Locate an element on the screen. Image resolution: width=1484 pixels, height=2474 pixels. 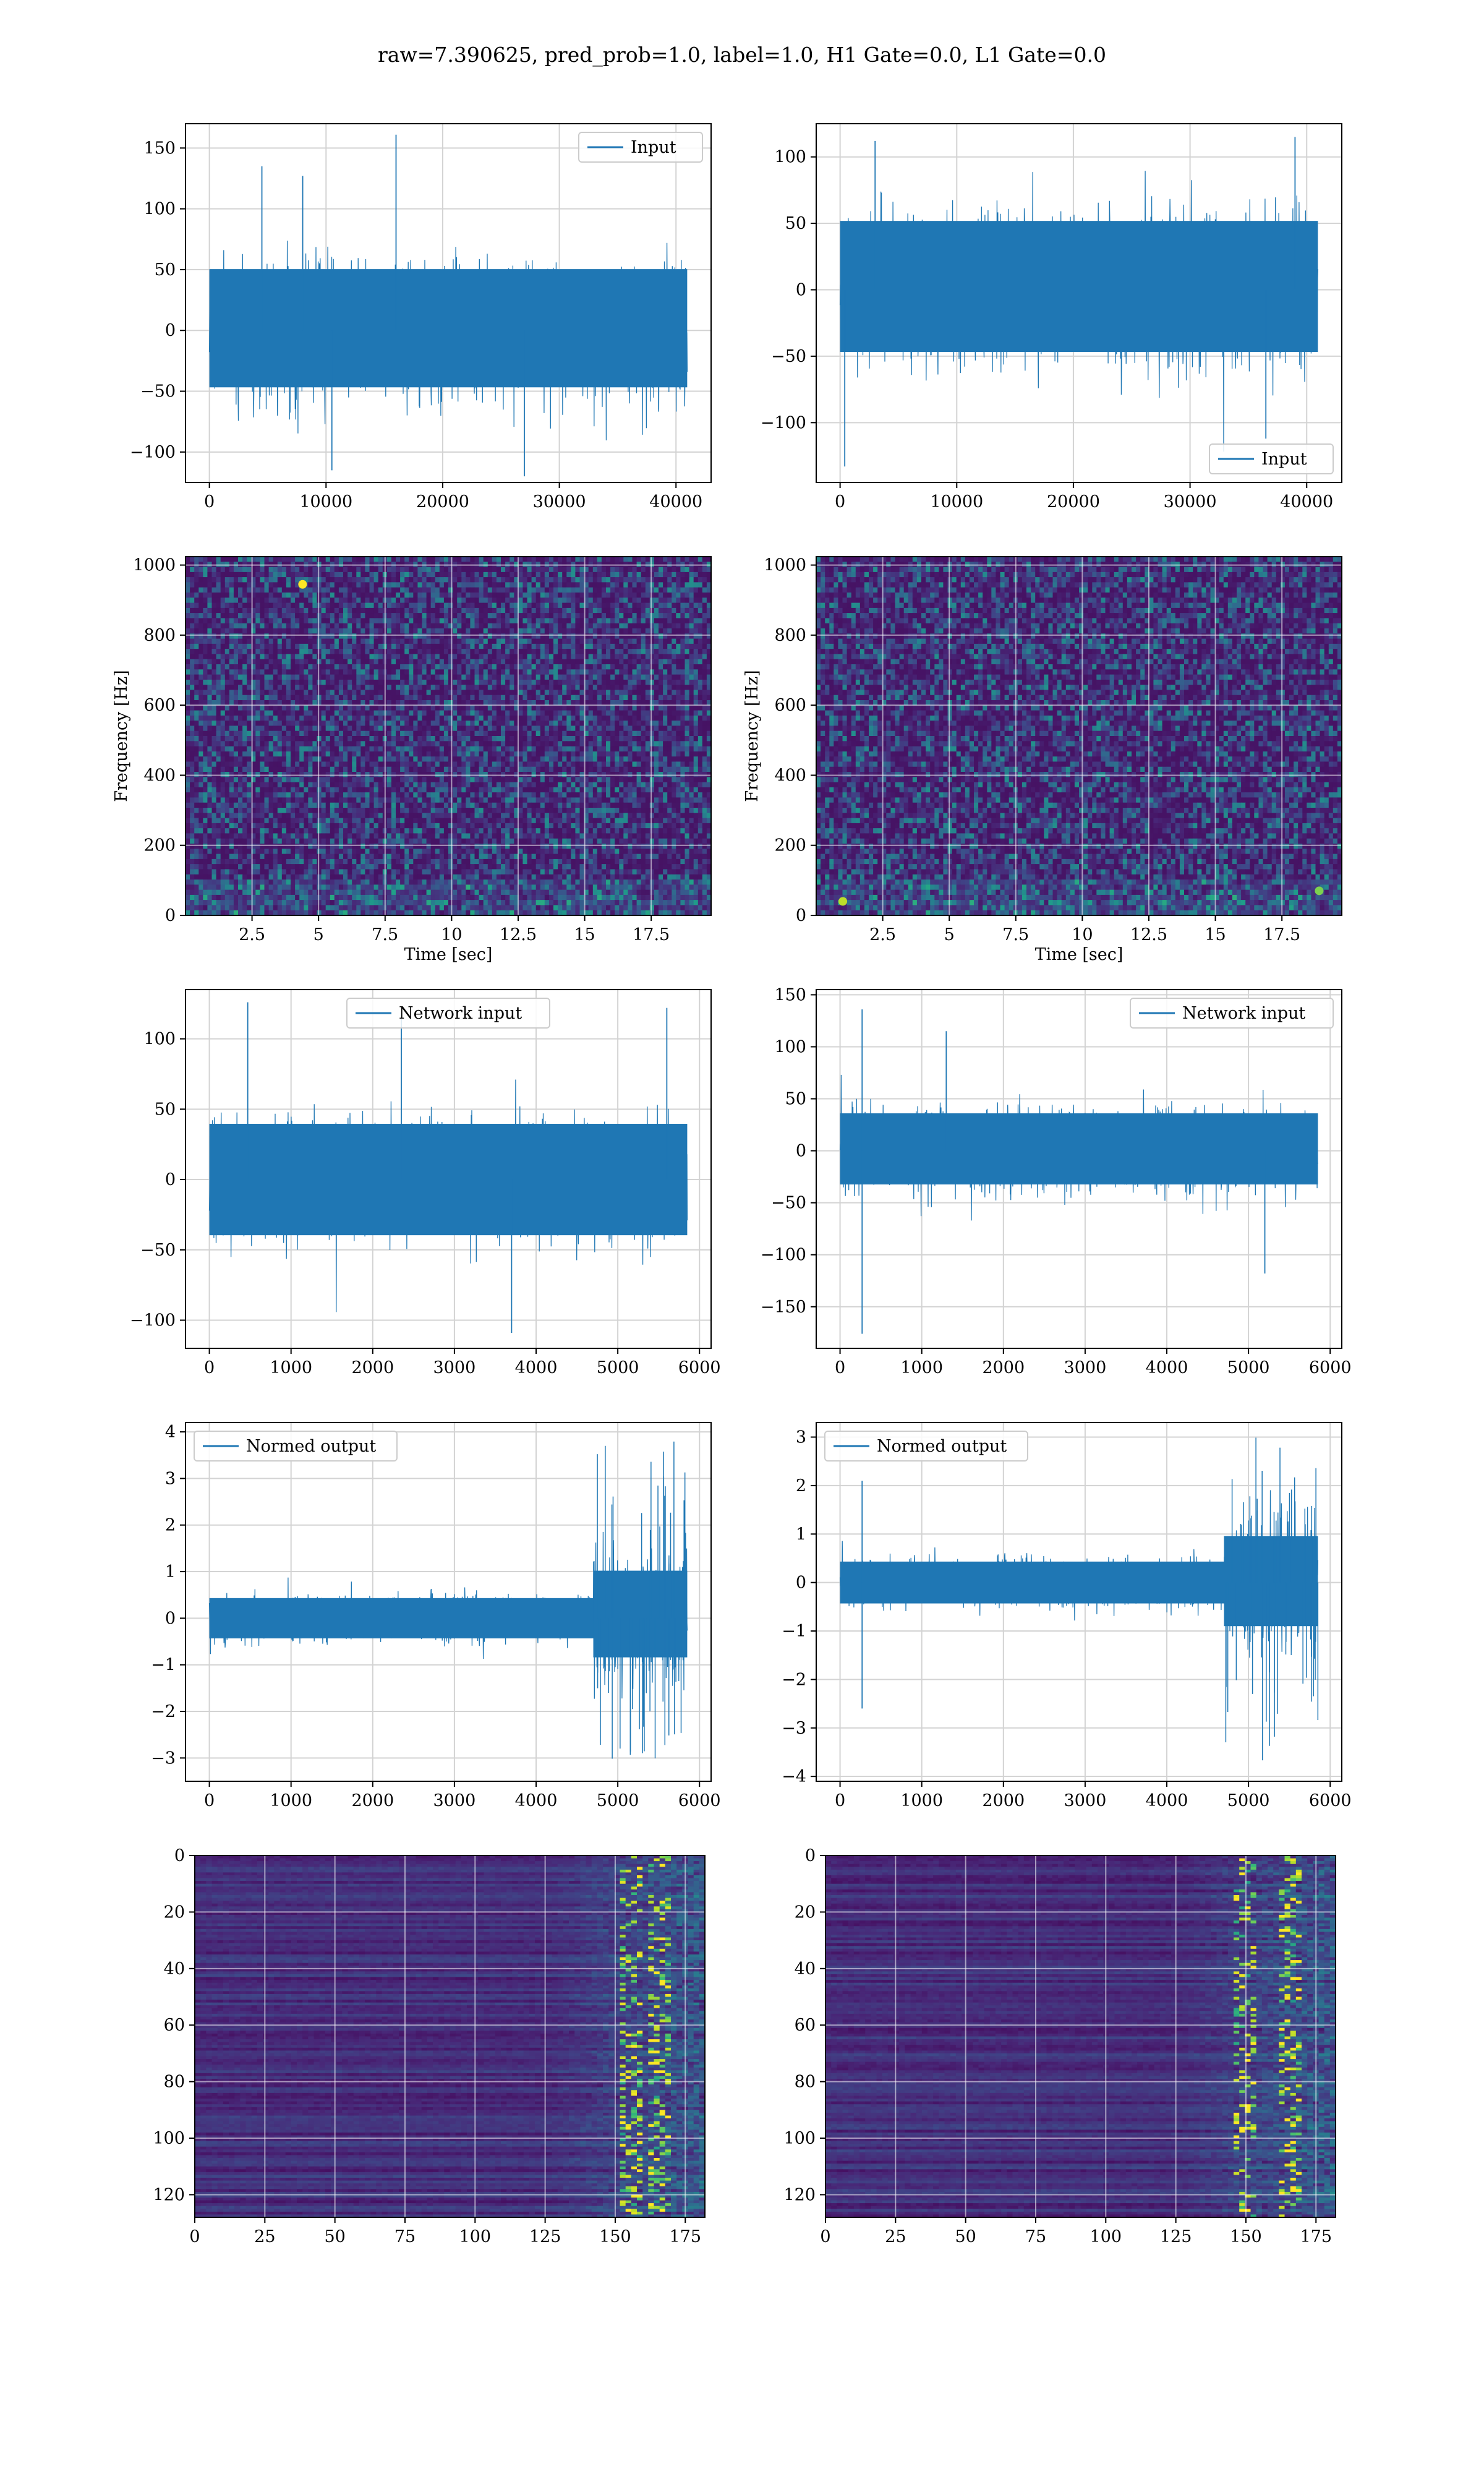
tick-labels: 0 1000 2000 3000 4000 5000 6000 −3 −2 −1 0 1 2 3 4 is located at coordinates (435, 1616).